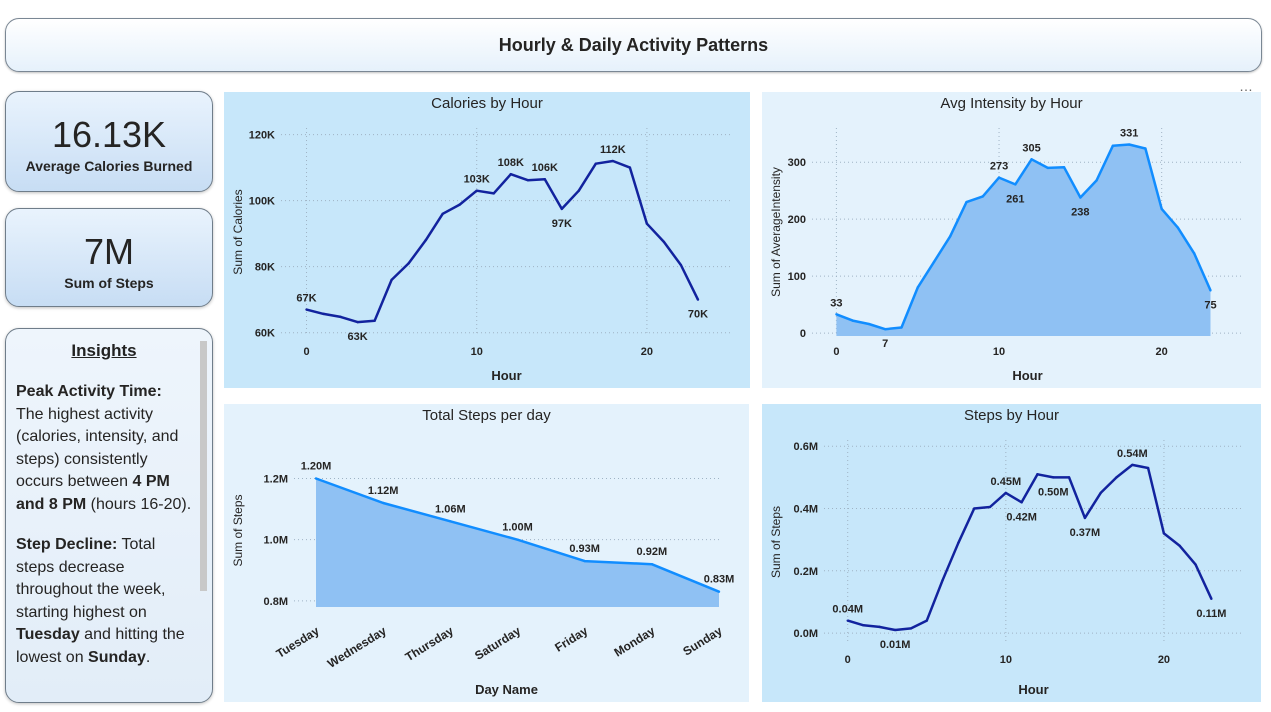 The height and width of the screenshot is (712, 1271). What do you see at coordinates (806, 510) in the screenshot?
I see `stepshour-ytick-label: 0.4M` at bounding box center [806, 510].